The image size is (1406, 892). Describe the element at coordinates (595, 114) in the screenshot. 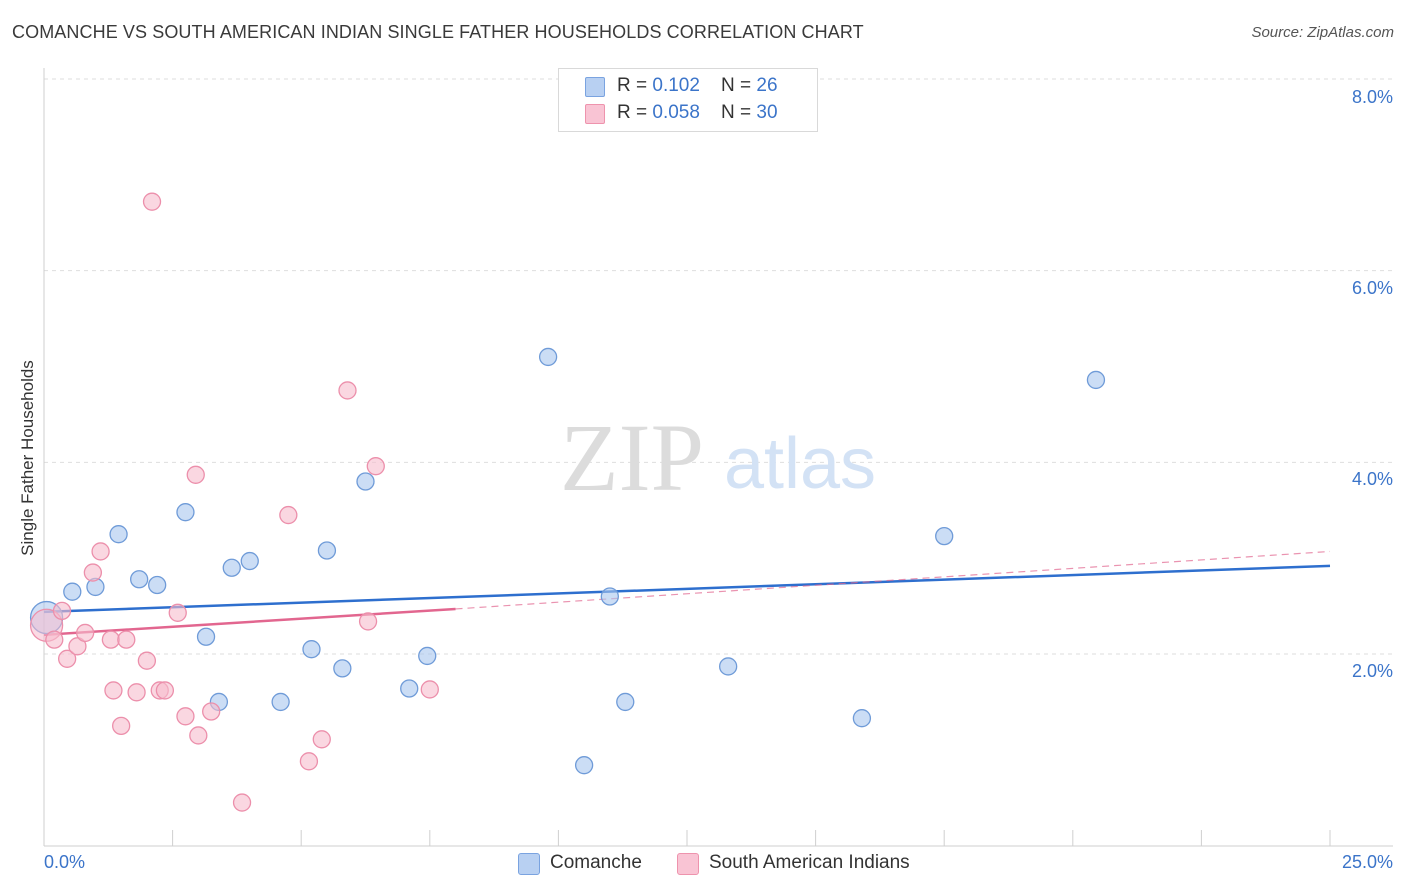

I see `legend-swatch-south-american-indians` at that location.